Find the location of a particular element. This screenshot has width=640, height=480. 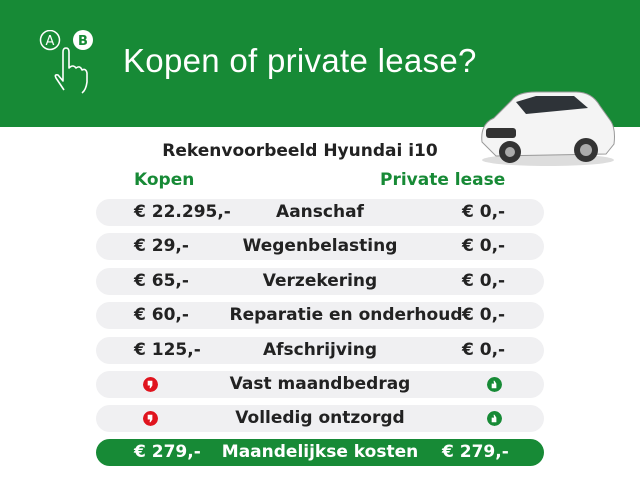

row-label: Reparatie en onderhoud is located at coordinates (346, 315).